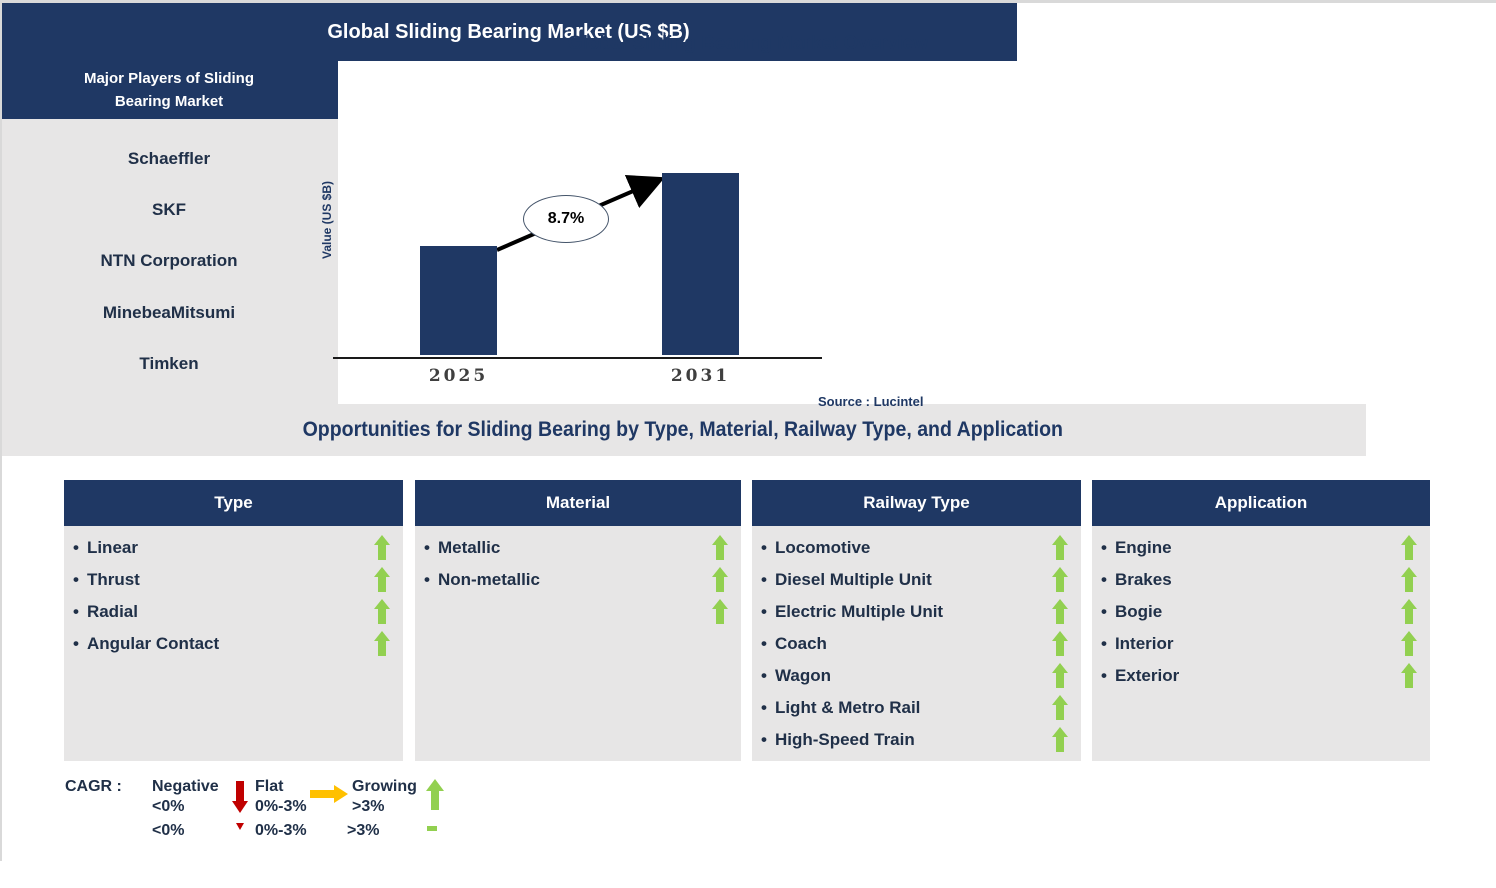 This screenshot has height=888, width=1496. What do you see at coordinates (1138, 611) in the screenshot?
I see `item-label: Bogie` at bounding box center [1138, 611].